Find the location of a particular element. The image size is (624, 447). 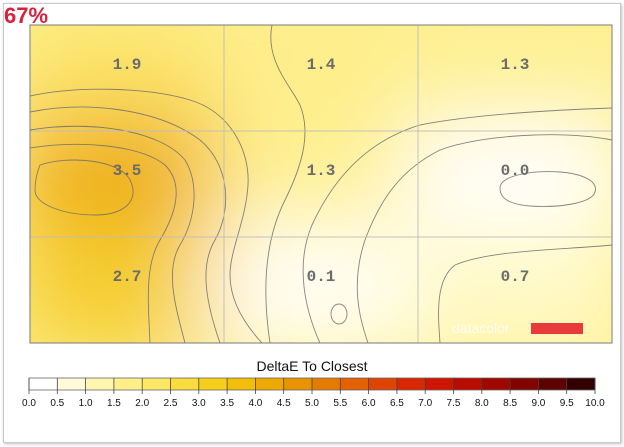

legend-tick-label: 8.5 is located at coordinates (510, 403).